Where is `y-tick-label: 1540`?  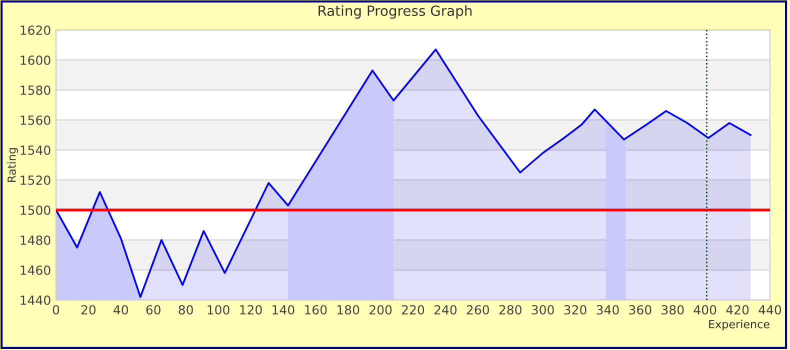 y-tick-label: 1540 is located at coordinates (35, 150).